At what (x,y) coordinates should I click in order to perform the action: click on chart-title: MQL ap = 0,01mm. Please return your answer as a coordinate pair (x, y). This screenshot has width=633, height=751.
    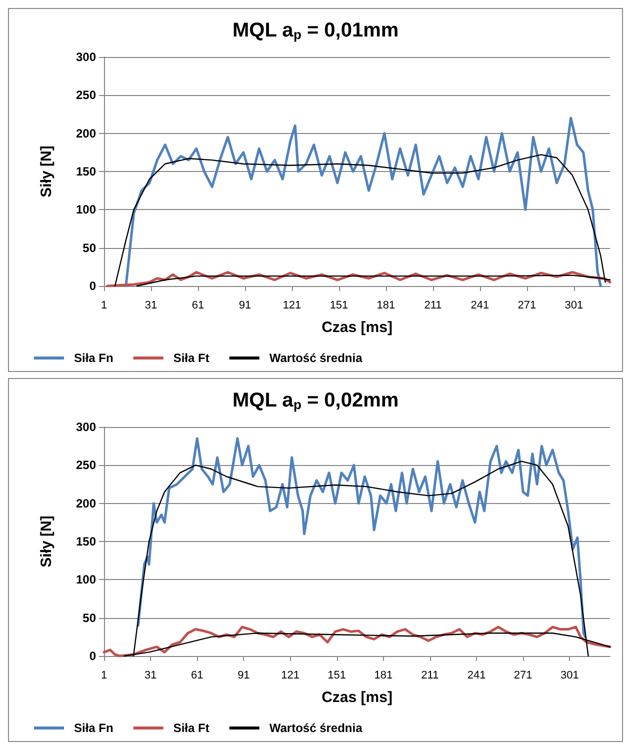
    Looking at the image, I should click on (315, 31).